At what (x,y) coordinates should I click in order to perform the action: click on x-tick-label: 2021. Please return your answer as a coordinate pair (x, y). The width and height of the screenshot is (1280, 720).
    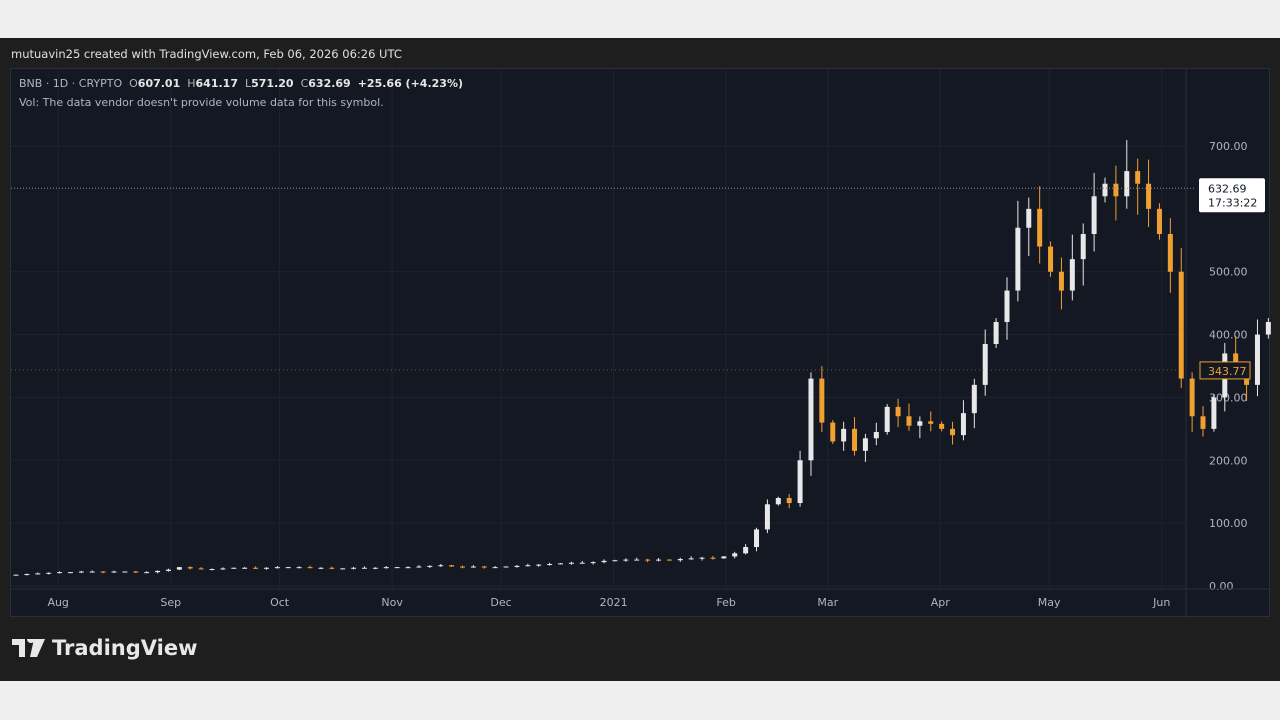
    Looking at the image, I should click on (614, 602).